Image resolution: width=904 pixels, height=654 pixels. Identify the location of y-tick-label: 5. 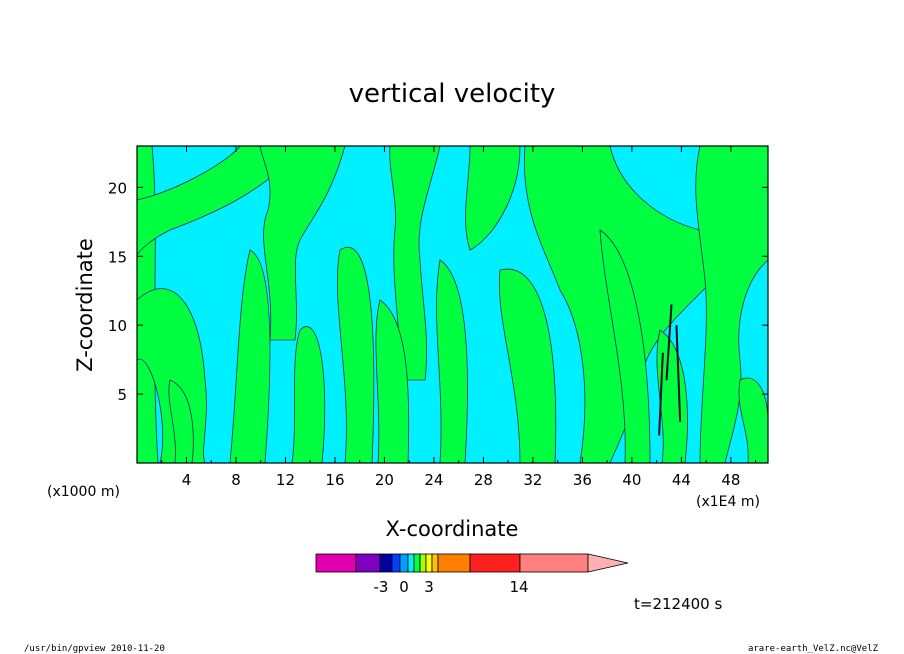
(122, 395).